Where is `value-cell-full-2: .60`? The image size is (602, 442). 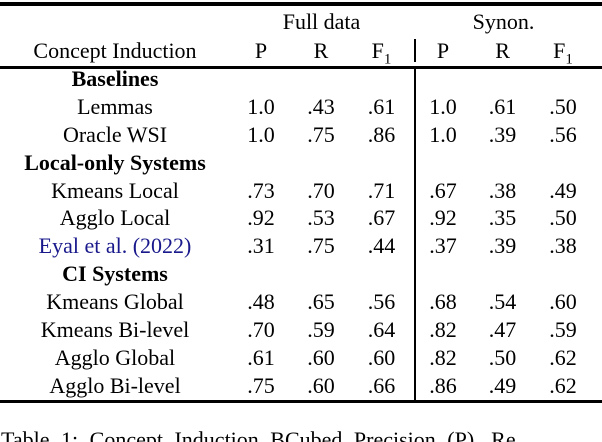 value-cell-full-2: .60 is located at coordinates (381, 357).